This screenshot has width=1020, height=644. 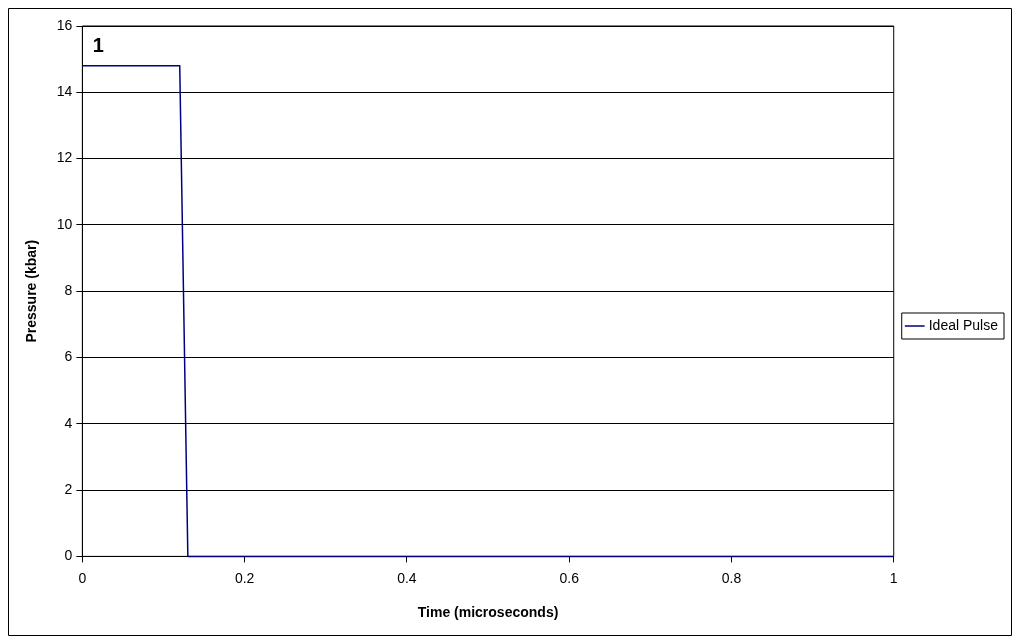 I want to click on y-tick-label: 2, so click(x=68, y=488).